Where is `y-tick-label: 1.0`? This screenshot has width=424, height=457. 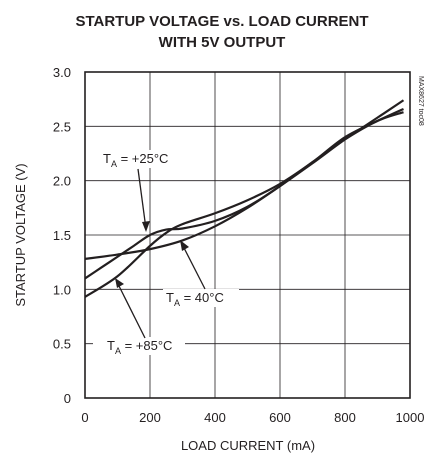 y-tick-label: 1.0 is located at coordinates (62, 289).